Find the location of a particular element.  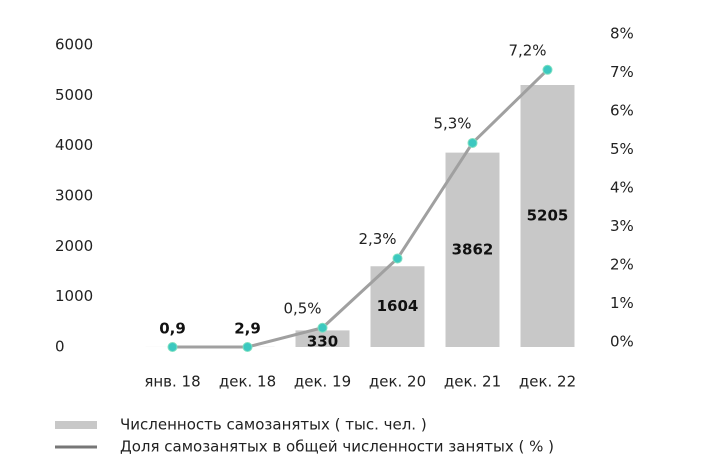

y2-tick-label: 6% is located at coordinates (622, 111).